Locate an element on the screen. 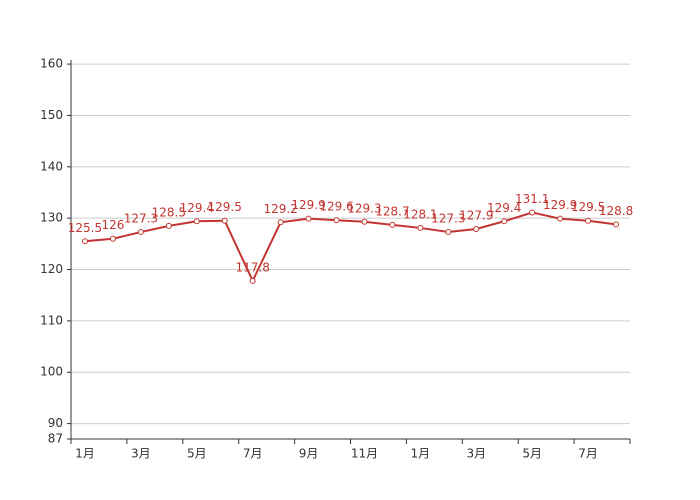 This screenshot has width=700, height=500. y-tick-label: 90 is located at coordinates (55, 423).